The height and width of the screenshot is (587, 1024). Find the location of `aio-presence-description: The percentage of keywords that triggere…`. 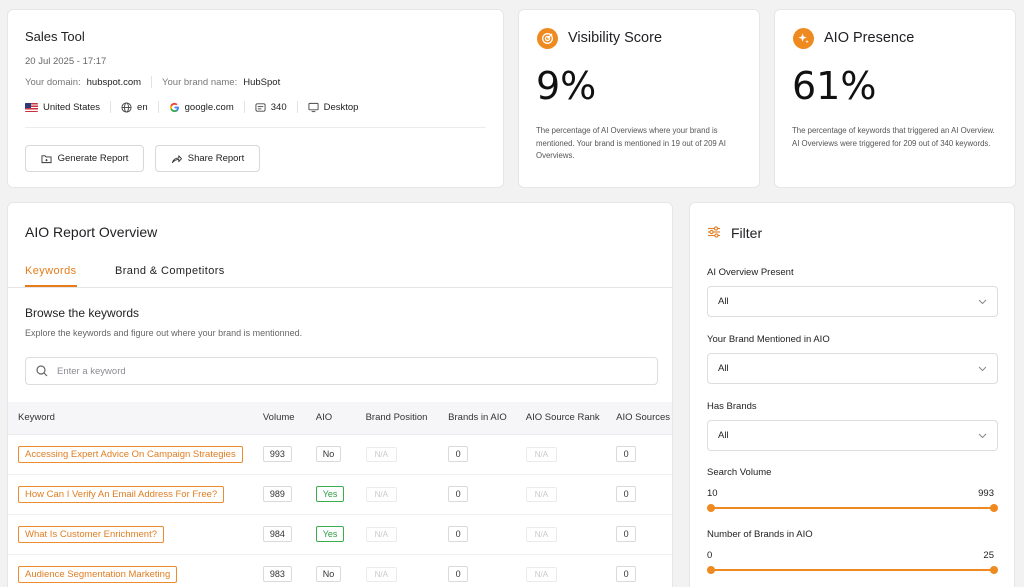

aio-presence-description: The percentage of keywords that triggere… is located at coordinates (893, 137).